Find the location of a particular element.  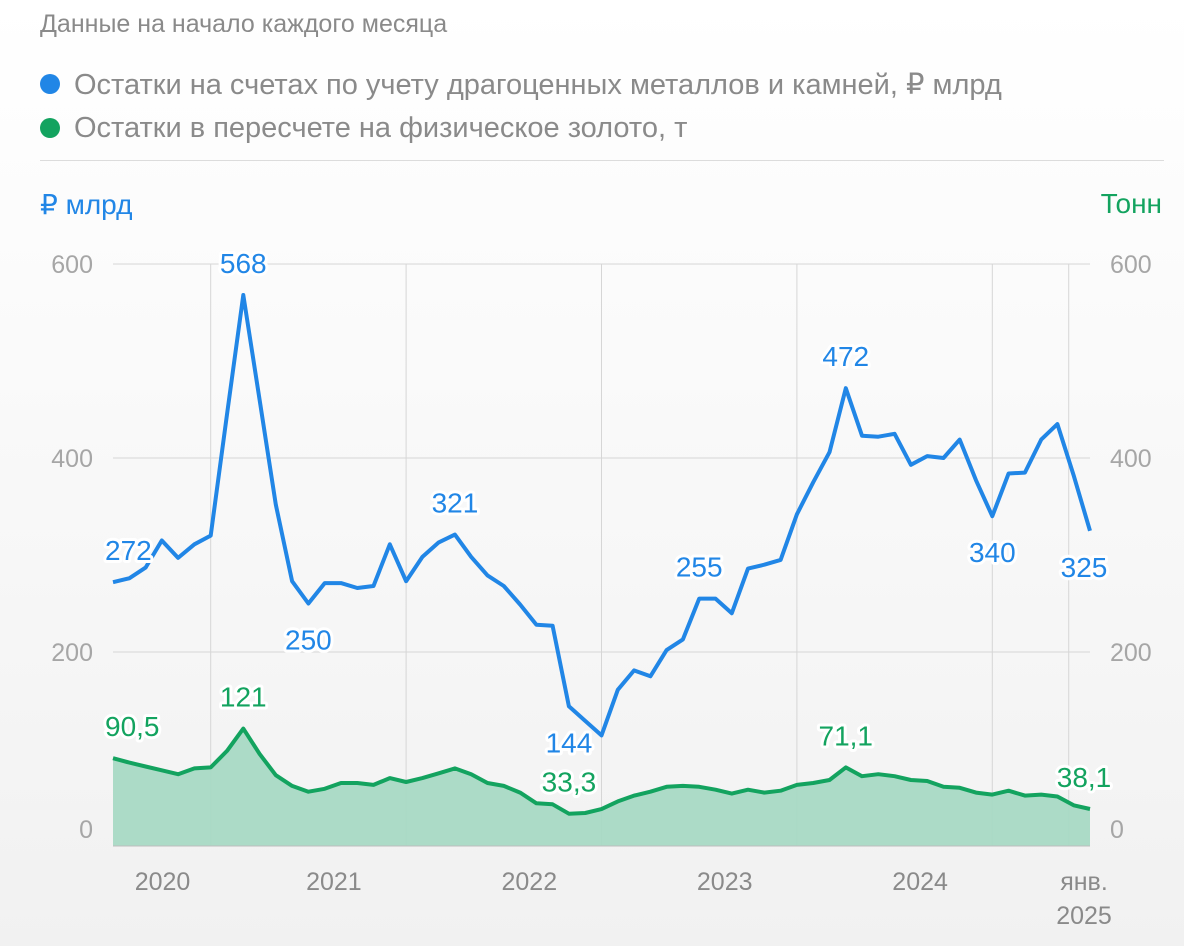

x-tick-label: 2021 is located at coordinates (334, 882).